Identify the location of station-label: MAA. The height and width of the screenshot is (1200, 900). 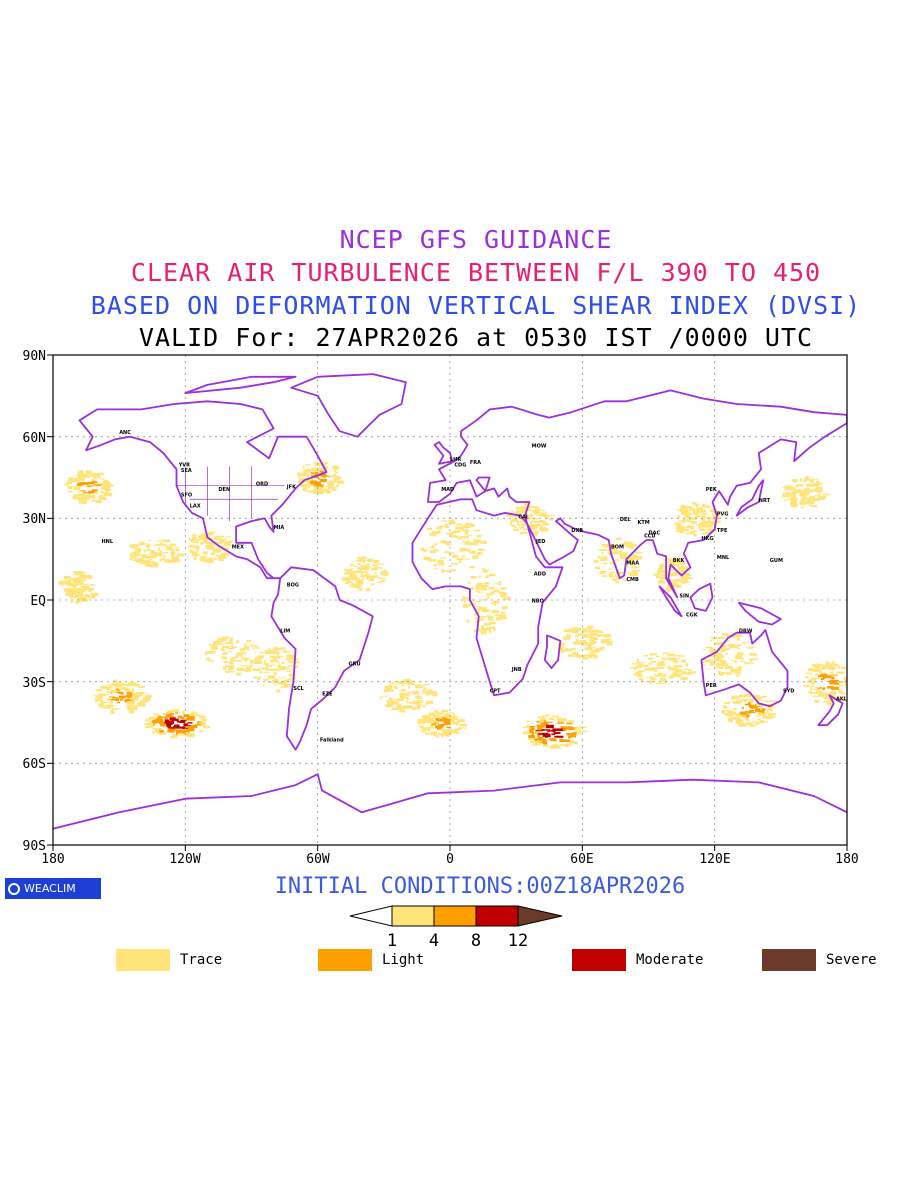
(632, 564).